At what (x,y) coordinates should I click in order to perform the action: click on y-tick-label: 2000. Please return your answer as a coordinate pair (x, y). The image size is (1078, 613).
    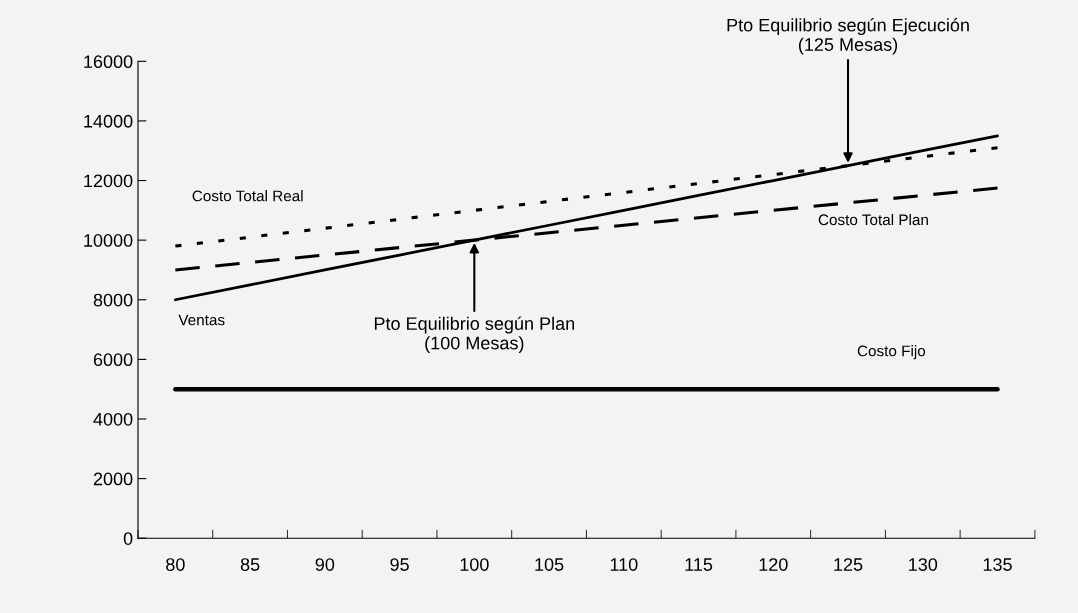
    Looking at the image, I should click on (113, 479).